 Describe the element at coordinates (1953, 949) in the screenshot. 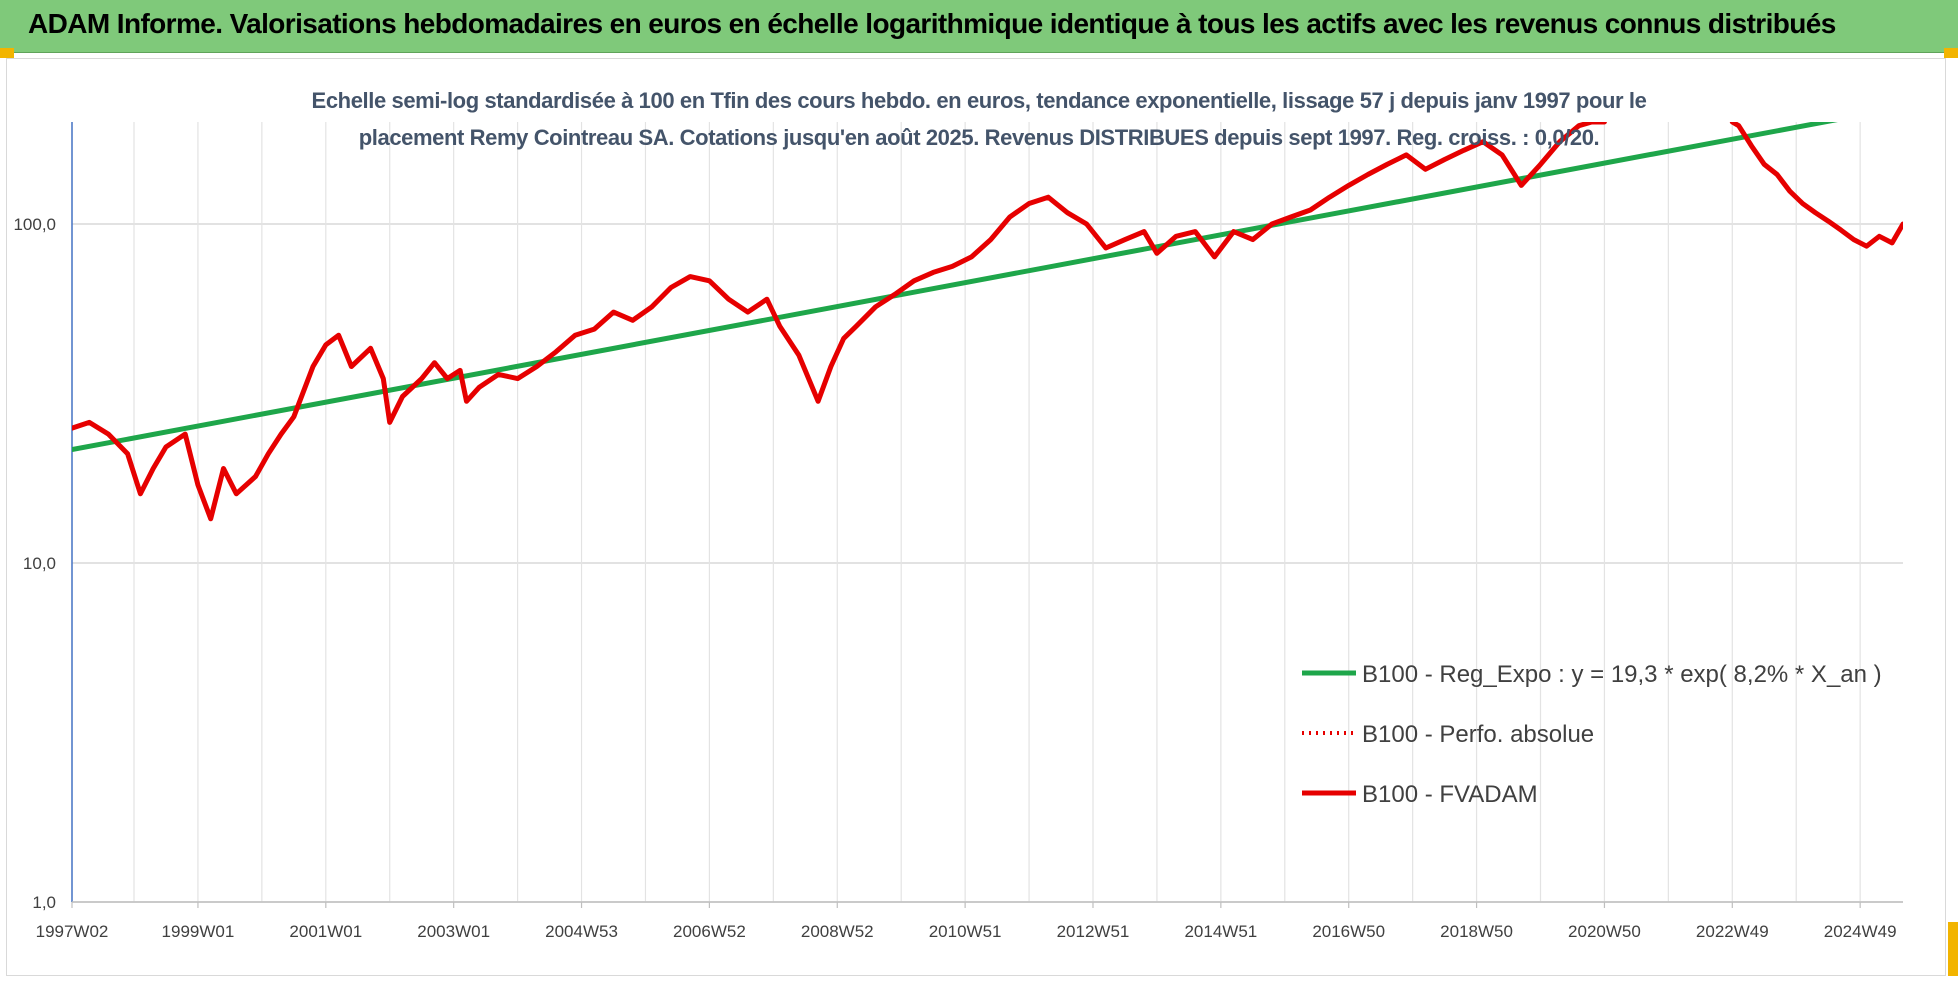

I see `corner-marker-bottom-right` at that location.